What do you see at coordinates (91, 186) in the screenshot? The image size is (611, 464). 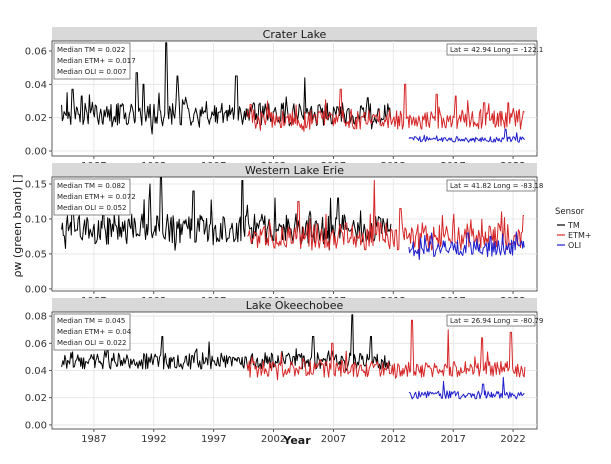 I see `median-label: Median TM = 0.082` at bounding box center [91, 186].